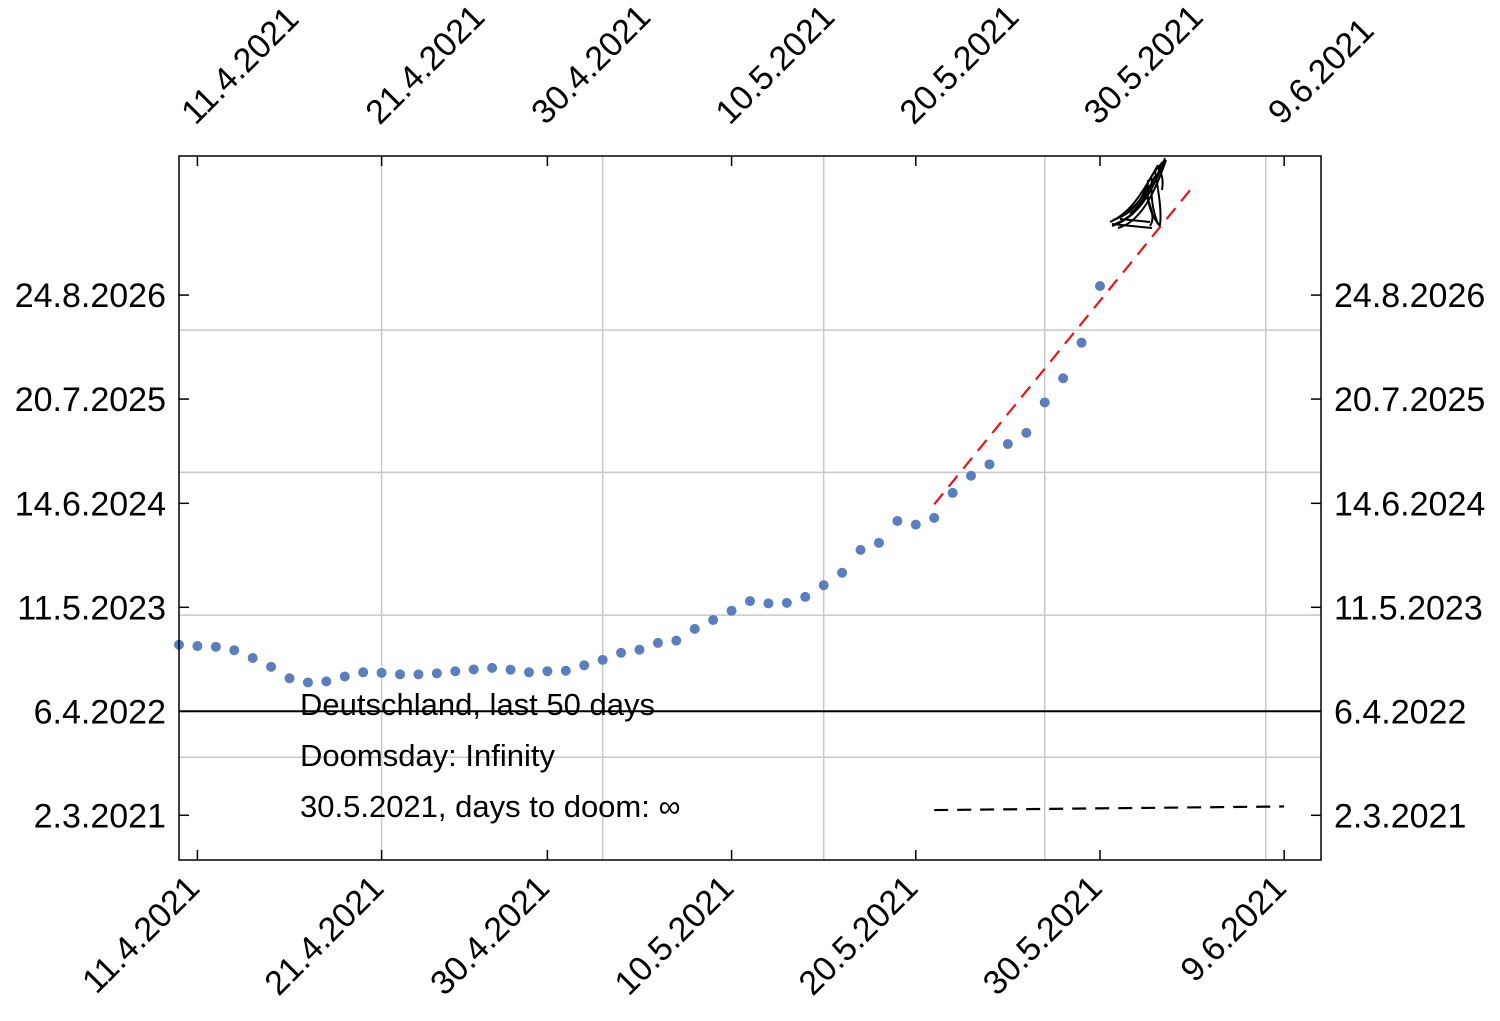 The image size is (1500, 1021). Describe the element at coordinates (674, 936) in the screenshot. I see `x-tick-label-bottom: 10.5.2021` at that location.